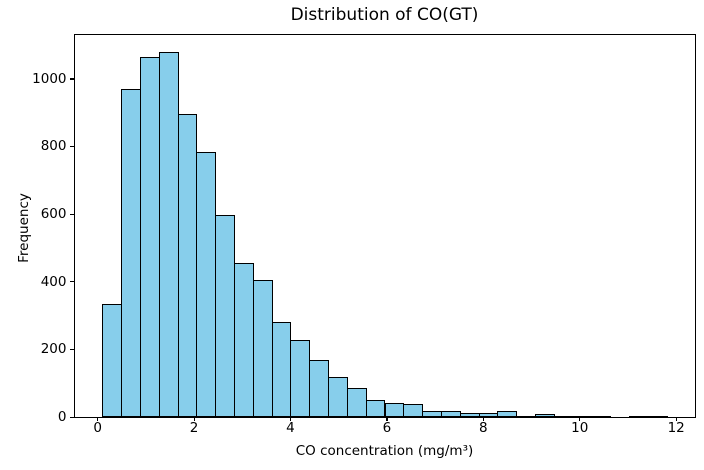 Image resolution: width=704 pixels, height=470 pixels. I want to click on x-tick-label: 10, so click(580, 428).